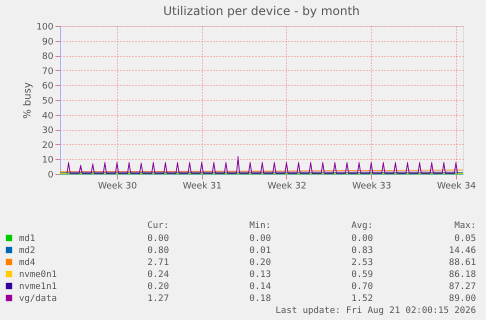  Describe the element at coordinates (462, 275) in the screenshot. I see `text: 86.18` at that location.